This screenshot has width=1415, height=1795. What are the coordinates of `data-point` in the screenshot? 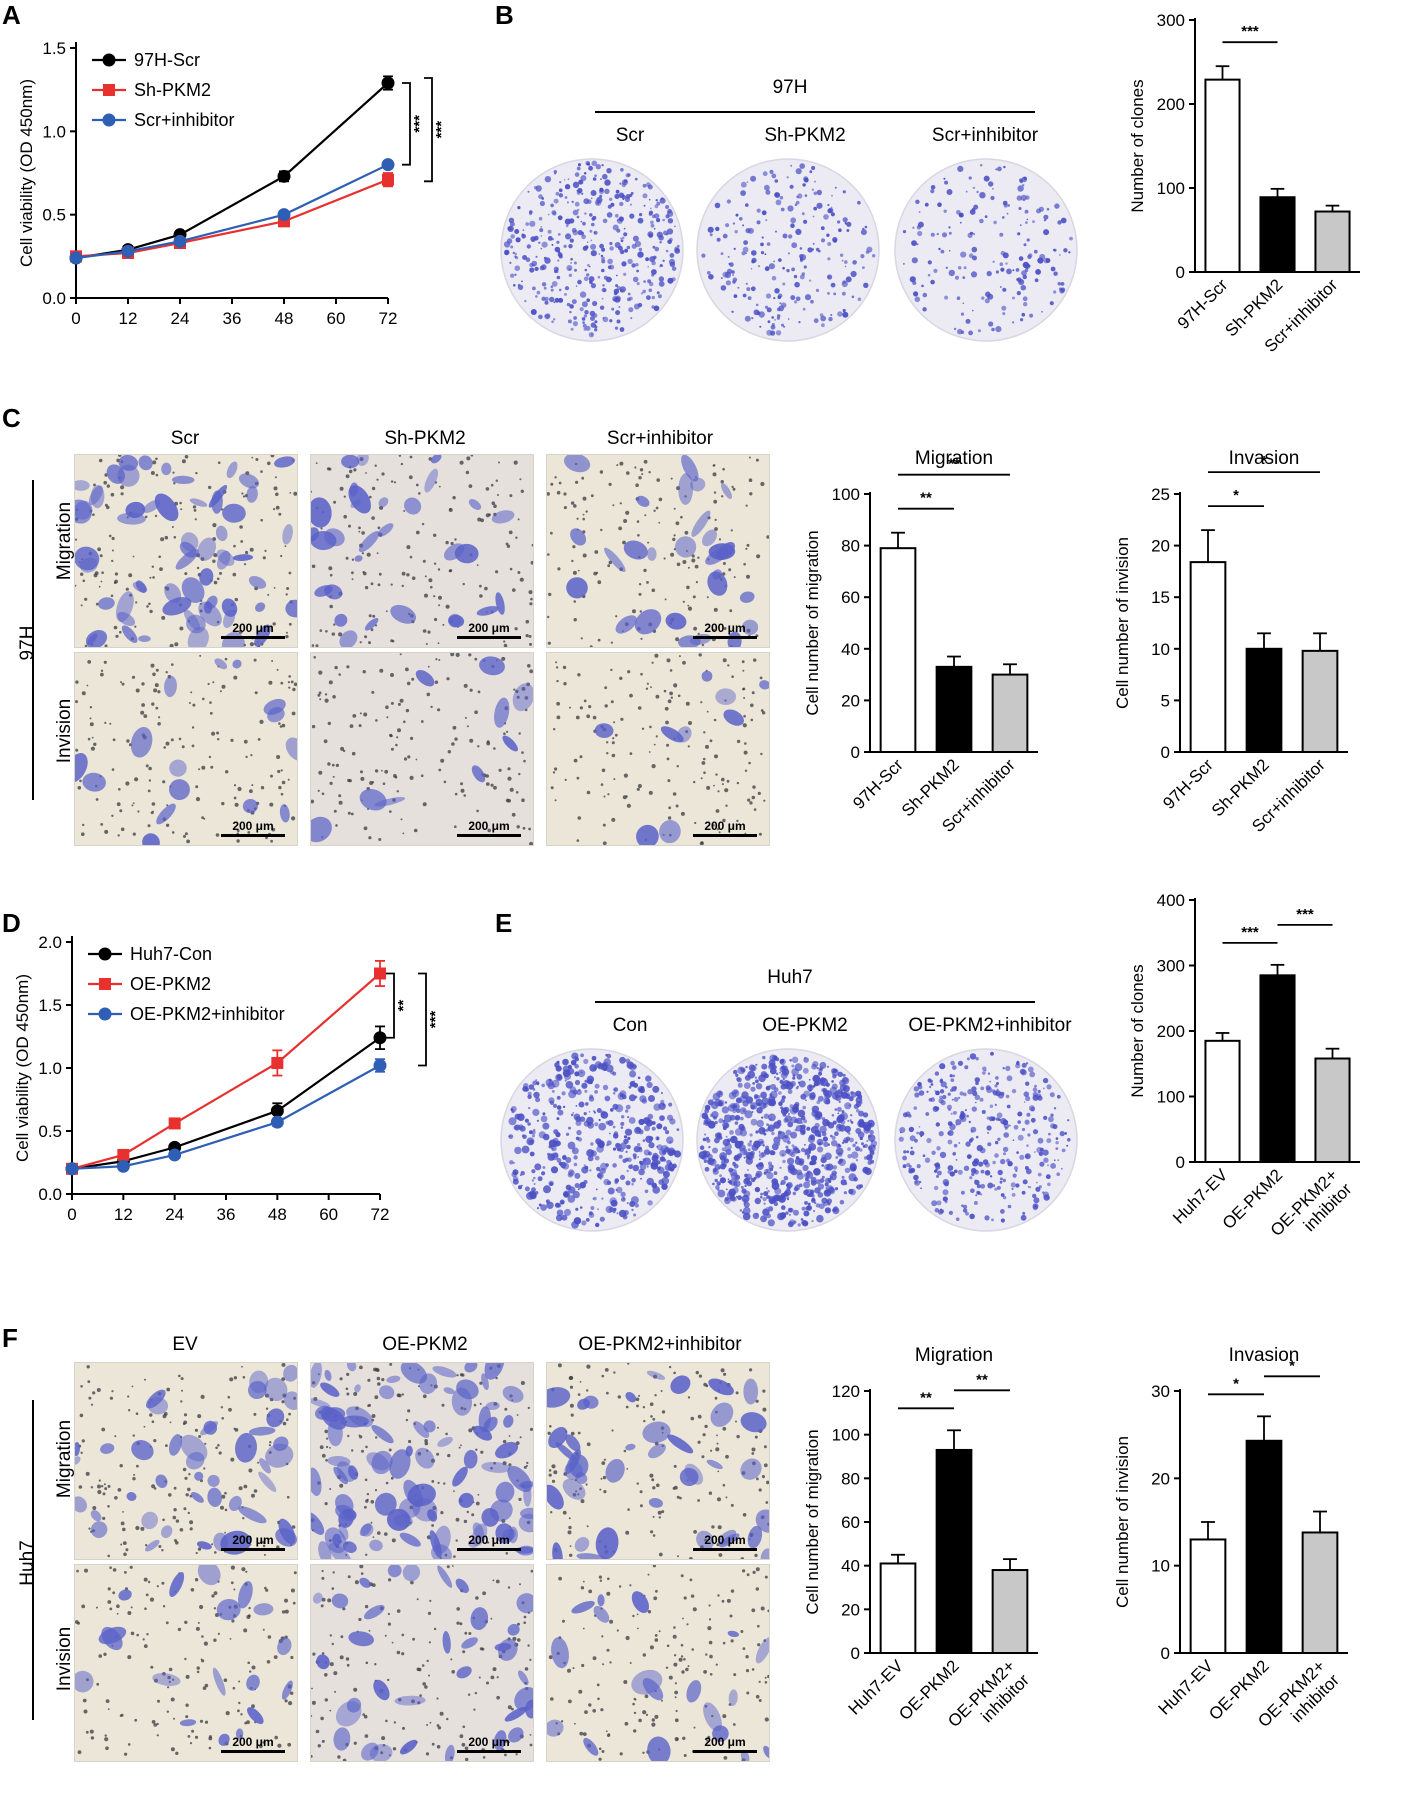 It's located at (128, 251).